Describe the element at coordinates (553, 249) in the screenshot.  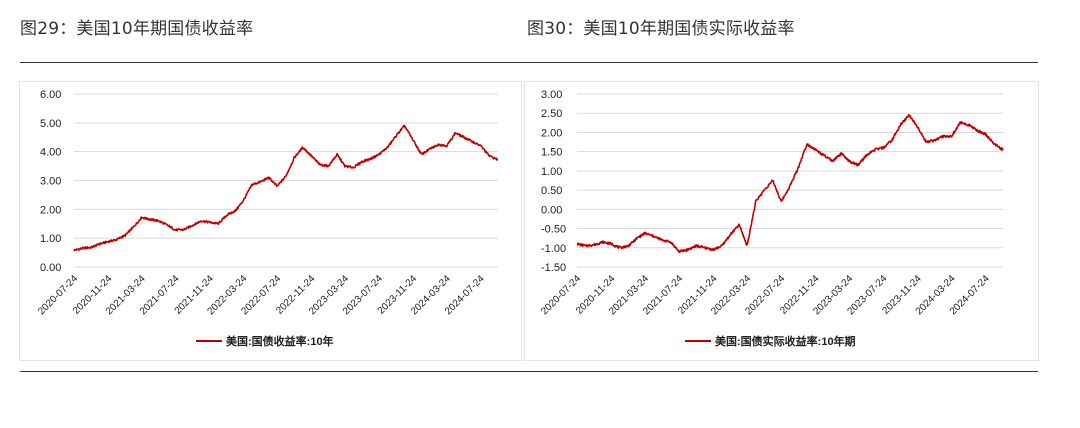
I see `y-tick-label: -1.00` at that location.